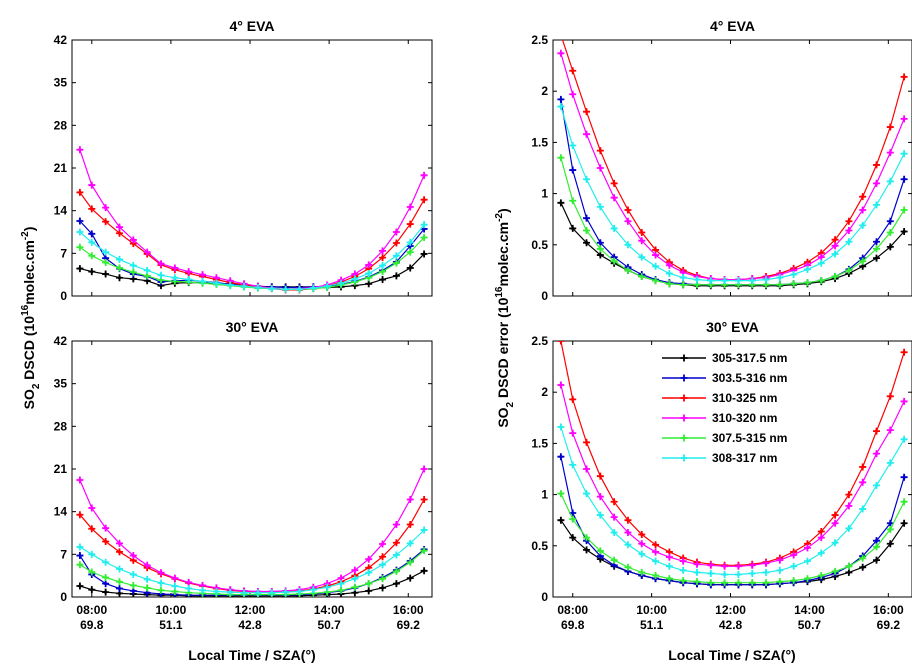 The height and width of the screenshot is (665, 912). Describe the element at coordinates (730, 610) in the screenshot. I see `x-tick-label-time: 12:00` at that location.